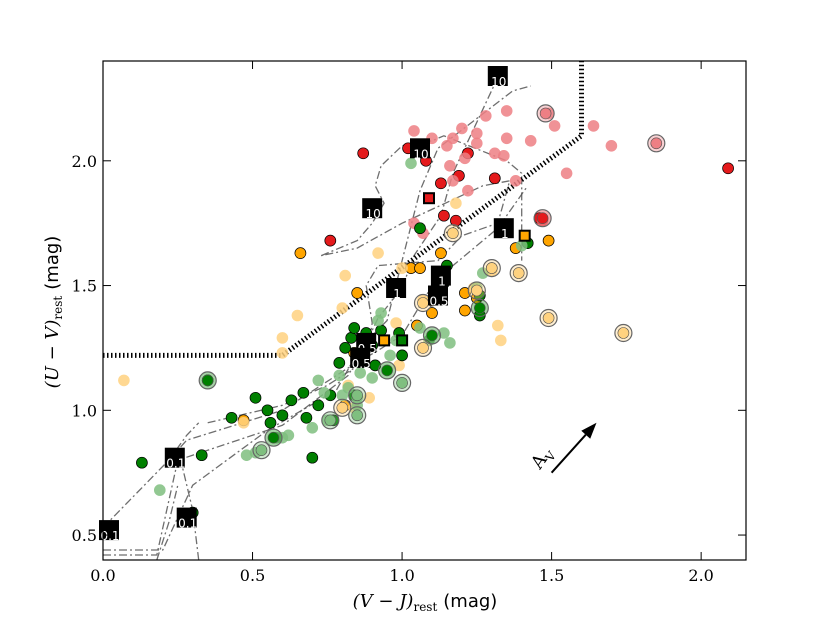 This screenshot has height=623, width=830. I want to click on x-tick-label-2: 1.0, so click(401, 575).